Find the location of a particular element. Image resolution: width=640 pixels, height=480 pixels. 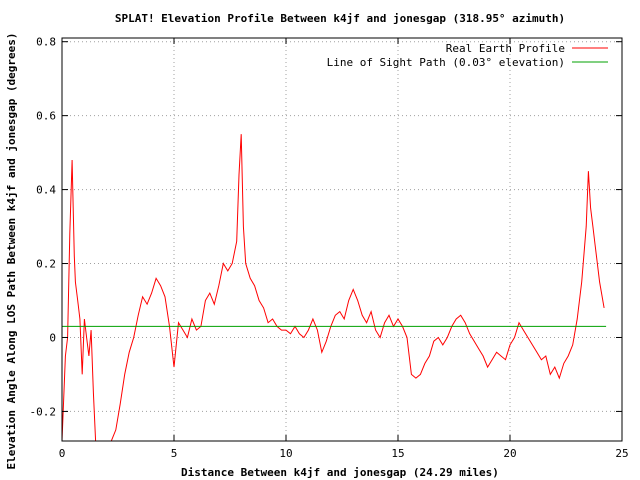

x-tick-label: 20 is located at coordinates (509, 453).